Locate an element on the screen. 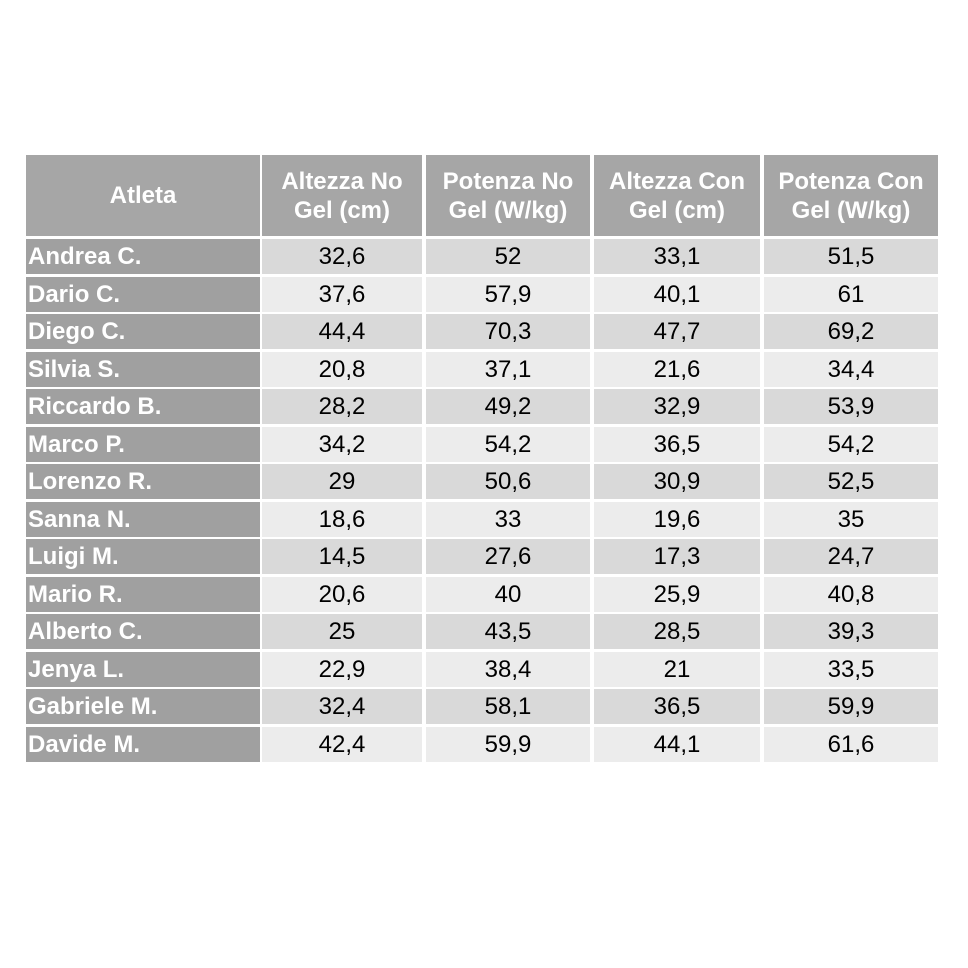 The width and height of the screenshot is (968, 968). value-cell: 33,5 is located at coordinates (851, 669).